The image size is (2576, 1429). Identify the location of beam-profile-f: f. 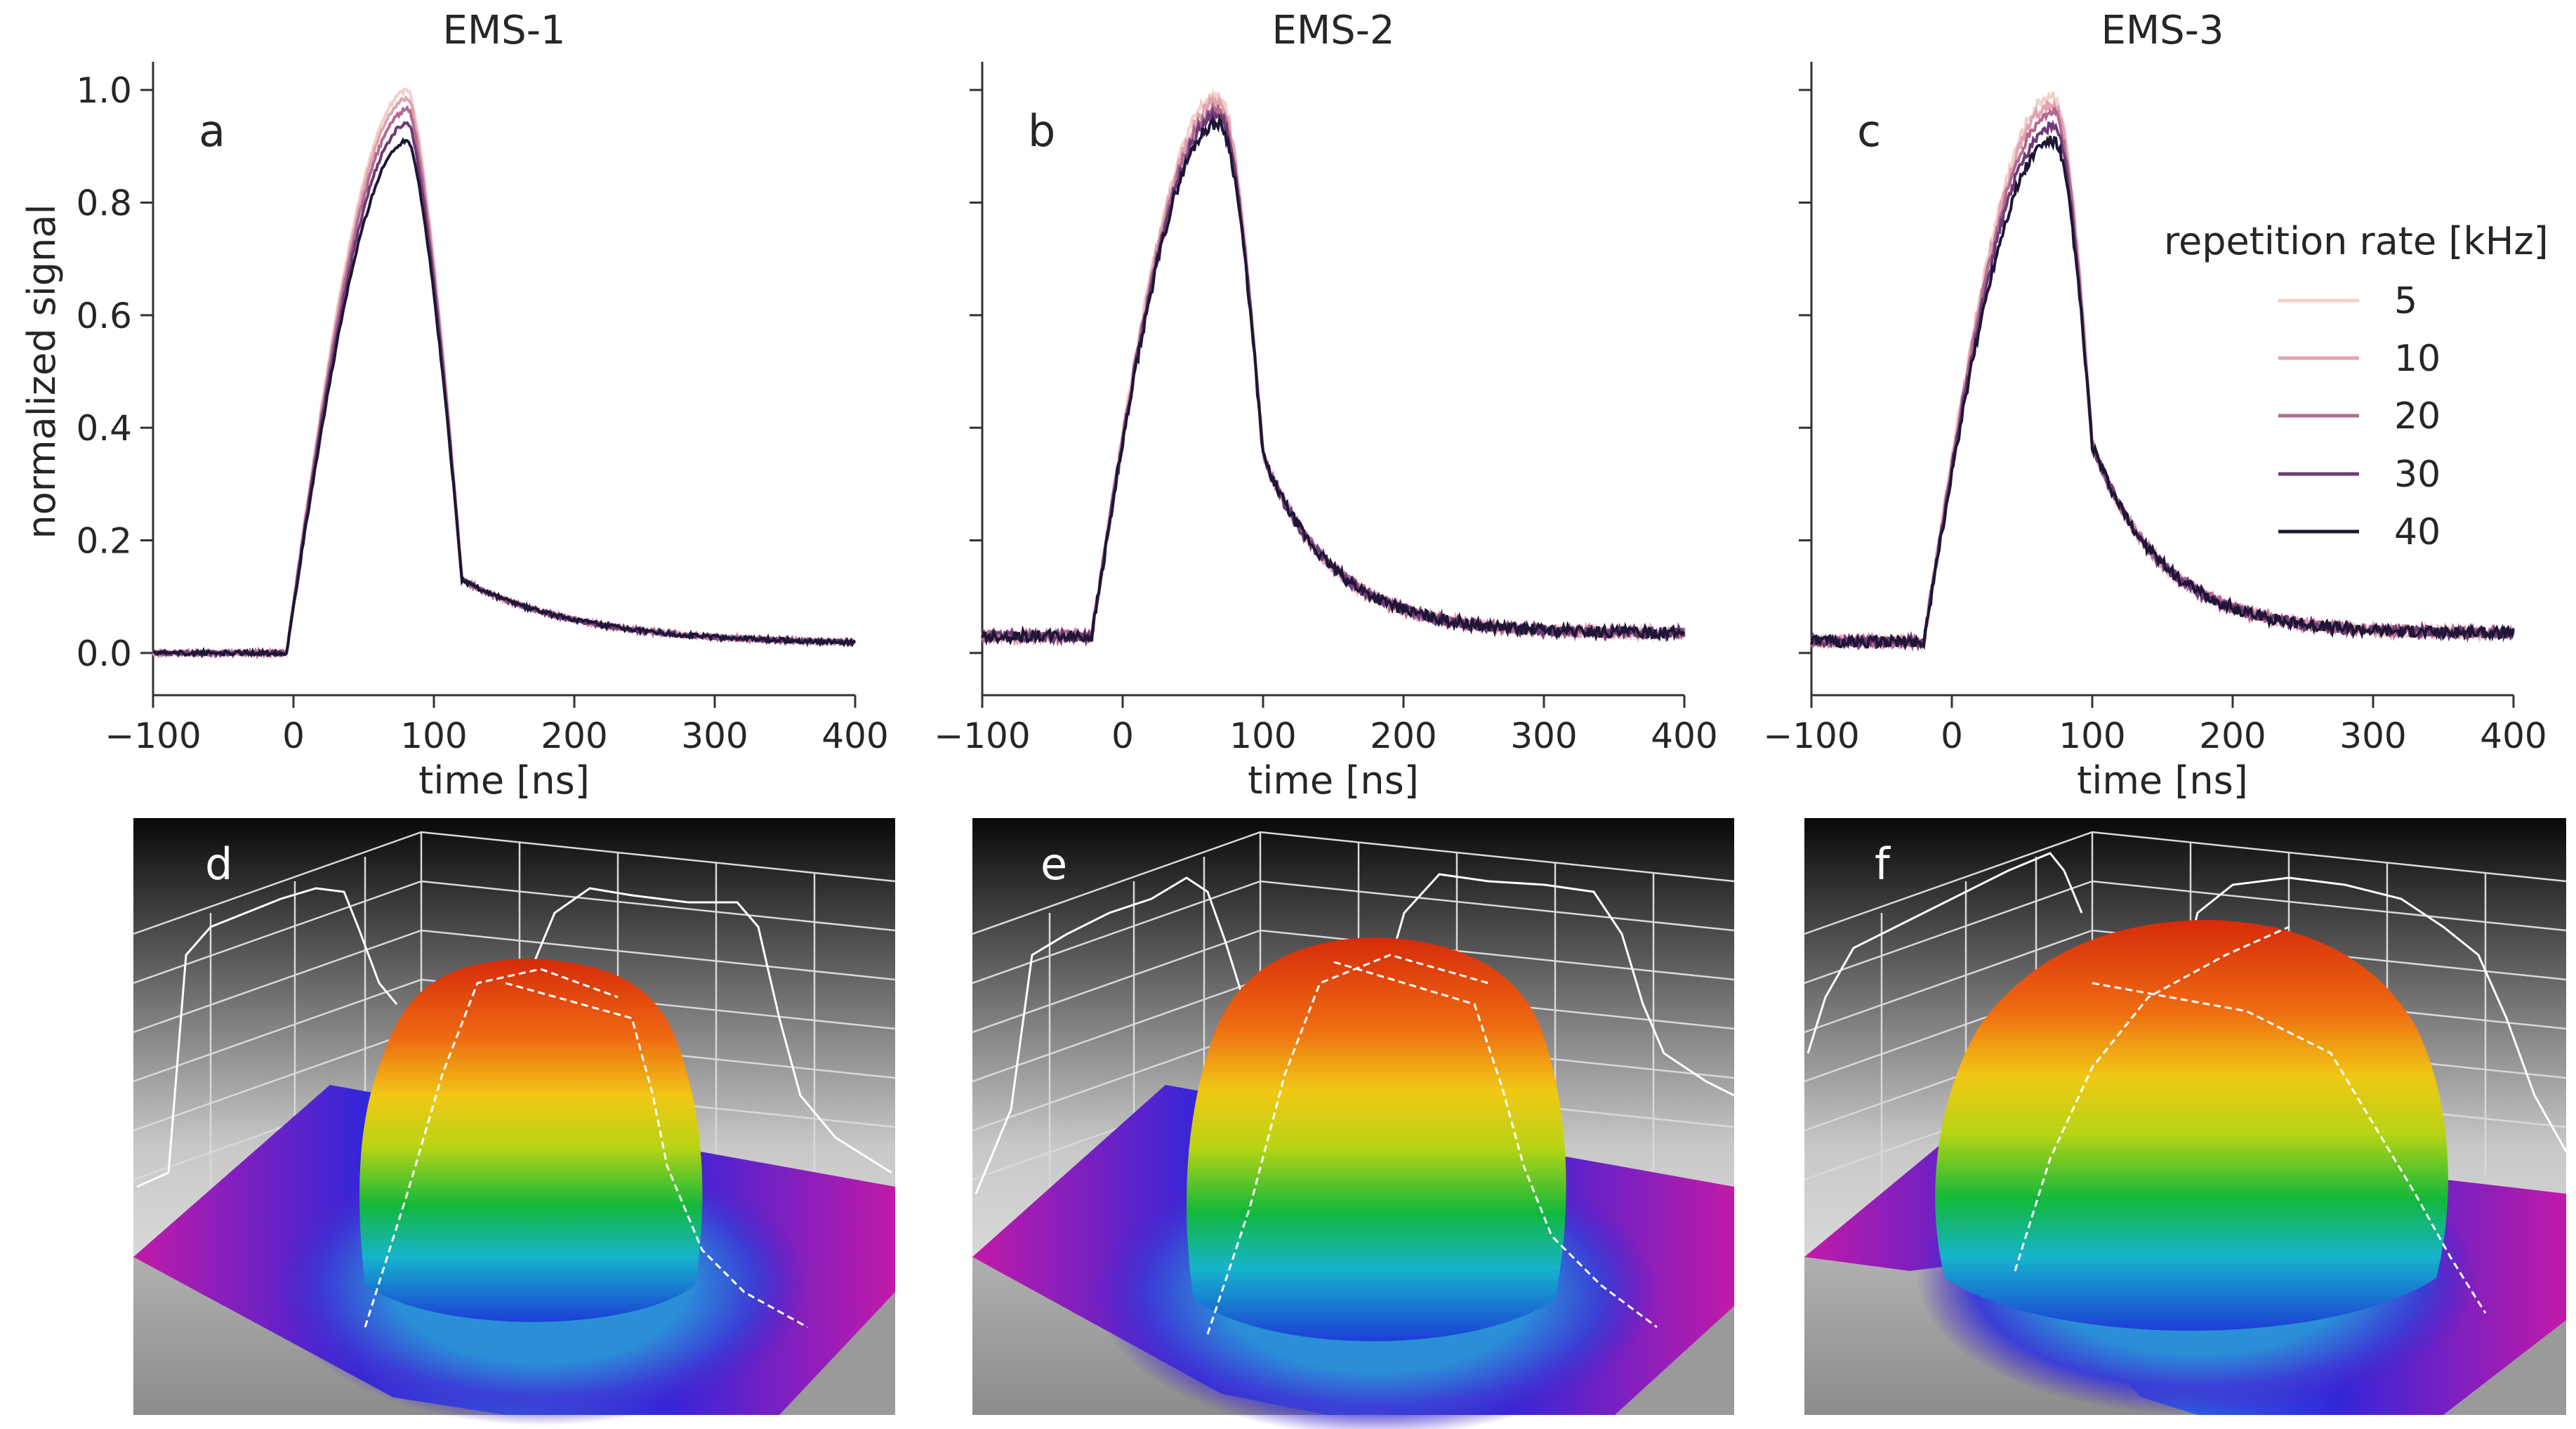
(2186, 1117).